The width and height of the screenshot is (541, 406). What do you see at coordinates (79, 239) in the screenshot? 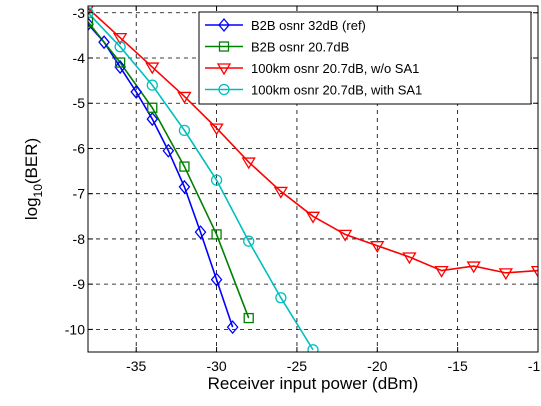
I see `y-tick-label: -8` at bounding box center [79, 239].